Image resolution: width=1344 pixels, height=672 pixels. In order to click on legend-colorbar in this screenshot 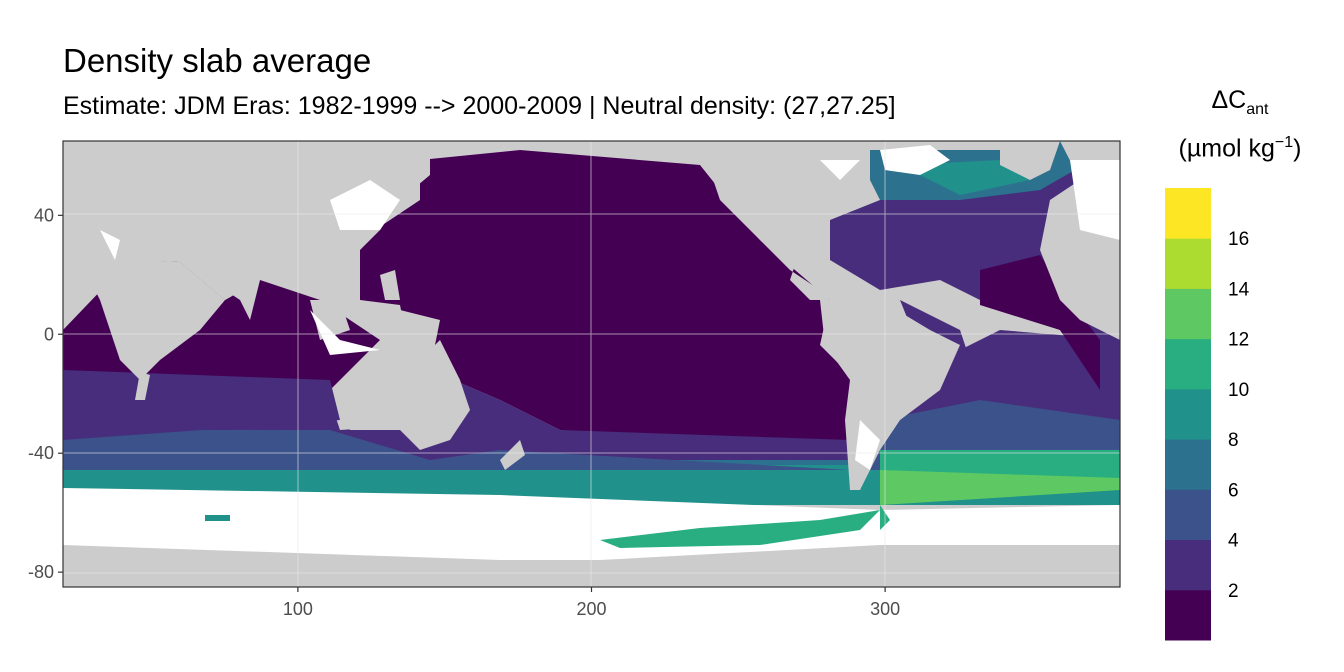, I will do `click(1188, 414)`.